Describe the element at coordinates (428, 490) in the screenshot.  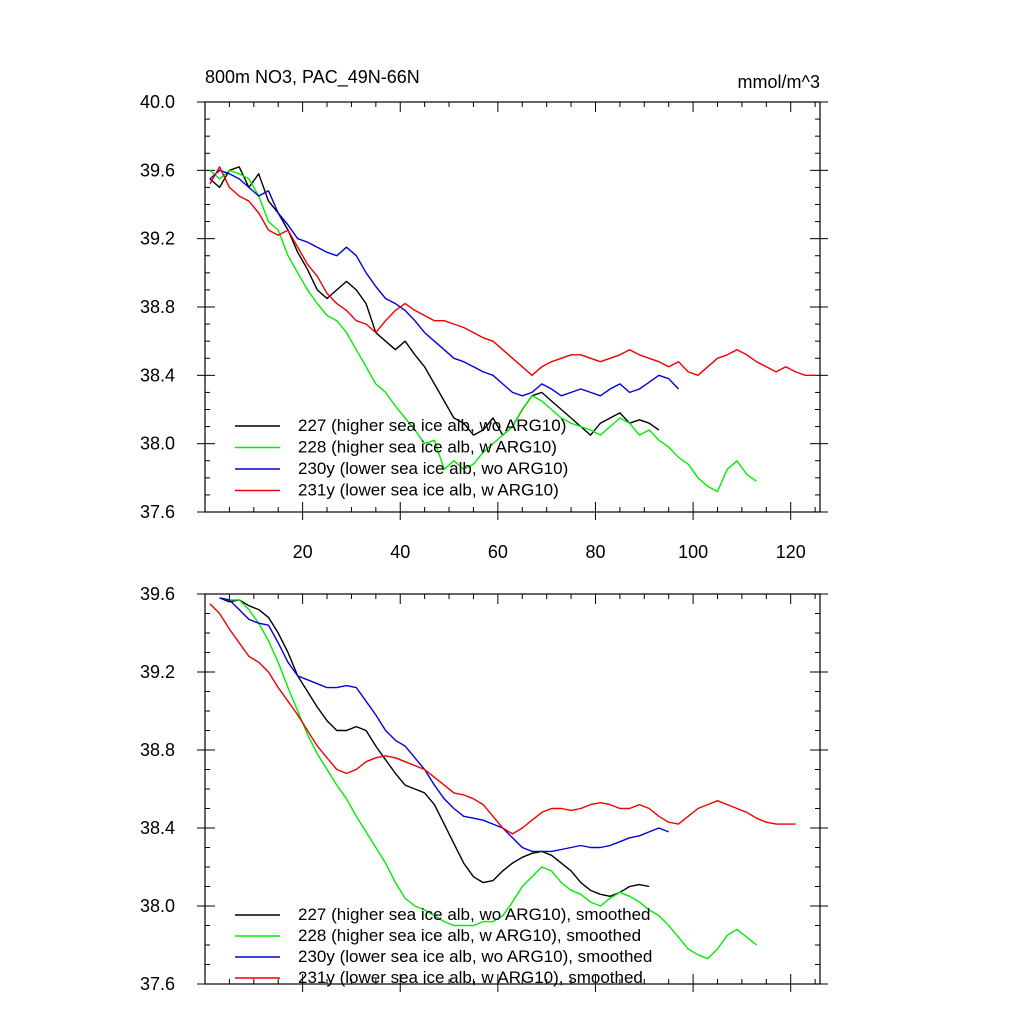
I see `legend-label-4: 231y (lower sea ice alb, w ARG10)` at that location.